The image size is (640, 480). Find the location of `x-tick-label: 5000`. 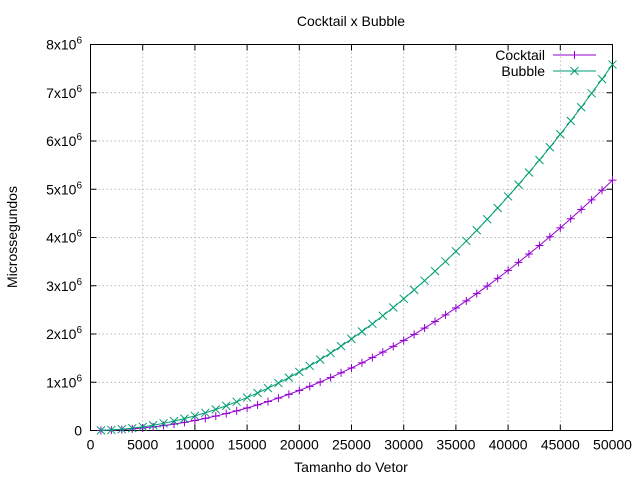

x-tick-label: 5000 is located at coordinates (142, 445).